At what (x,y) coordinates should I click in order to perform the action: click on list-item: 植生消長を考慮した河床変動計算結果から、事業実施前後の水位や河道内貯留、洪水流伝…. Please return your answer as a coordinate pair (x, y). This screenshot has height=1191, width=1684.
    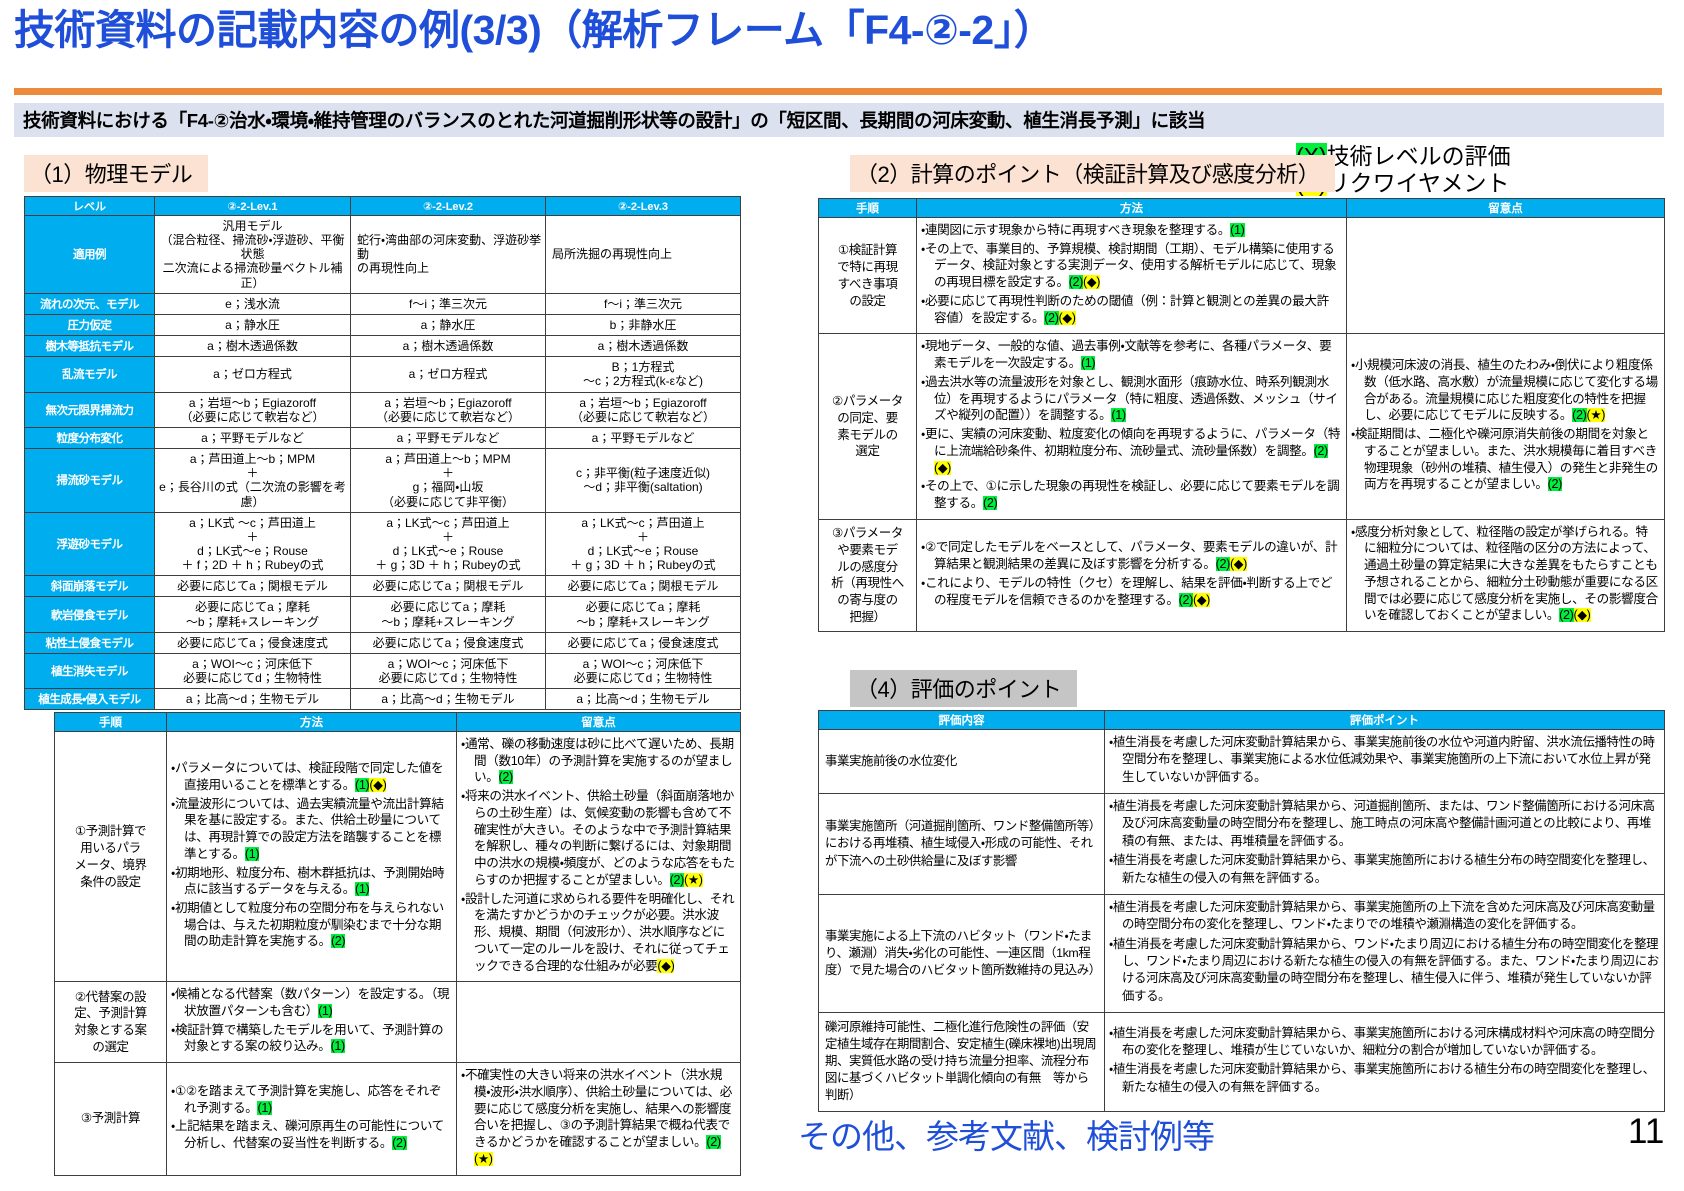
    Looking at the image, I should click on (1384, 760).